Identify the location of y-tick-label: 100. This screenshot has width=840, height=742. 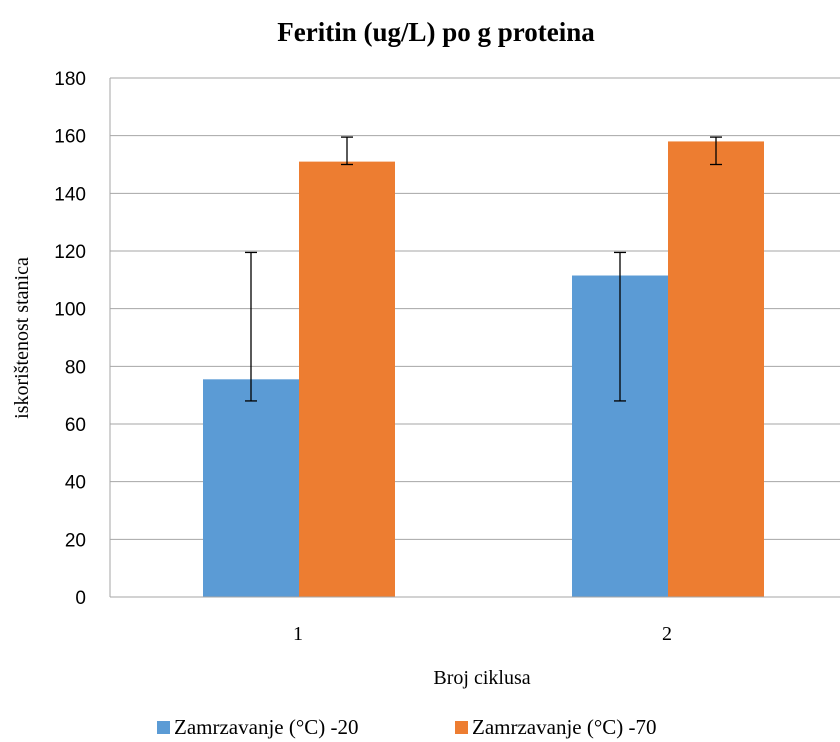
(70, 310).